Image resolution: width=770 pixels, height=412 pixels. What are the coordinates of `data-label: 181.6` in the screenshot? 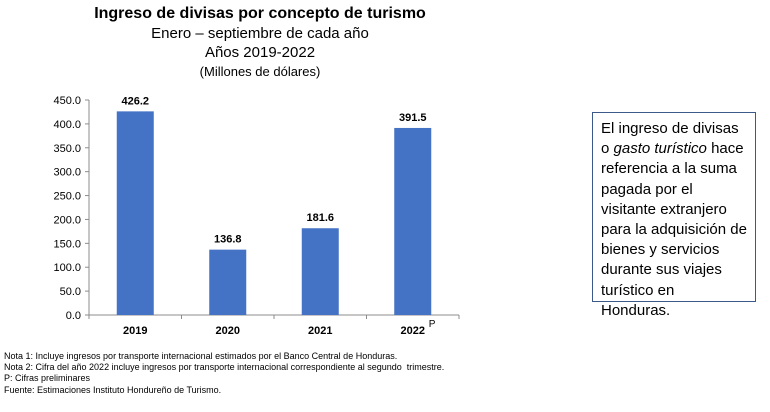 It's located at (320, 218).